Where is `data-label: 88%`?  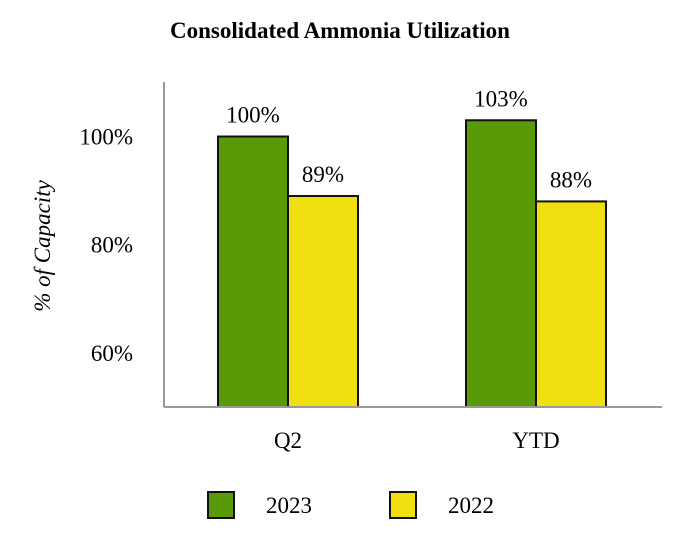 data-label: 88% is located at coordinates (571, 179).